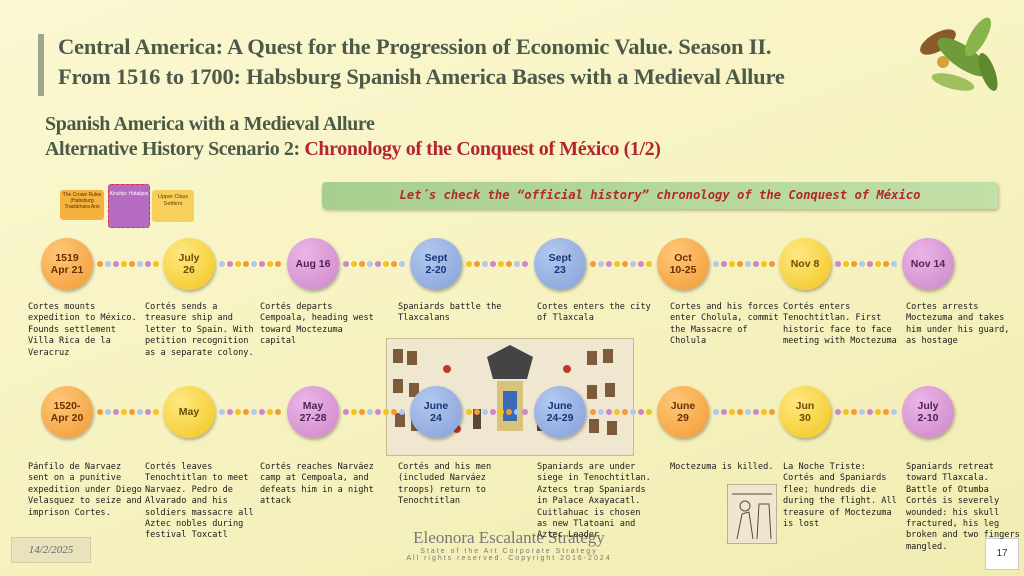  Describe the element at coordinates (683, 412) in the screenshot. I see `timeline-node: June 29` at that location.